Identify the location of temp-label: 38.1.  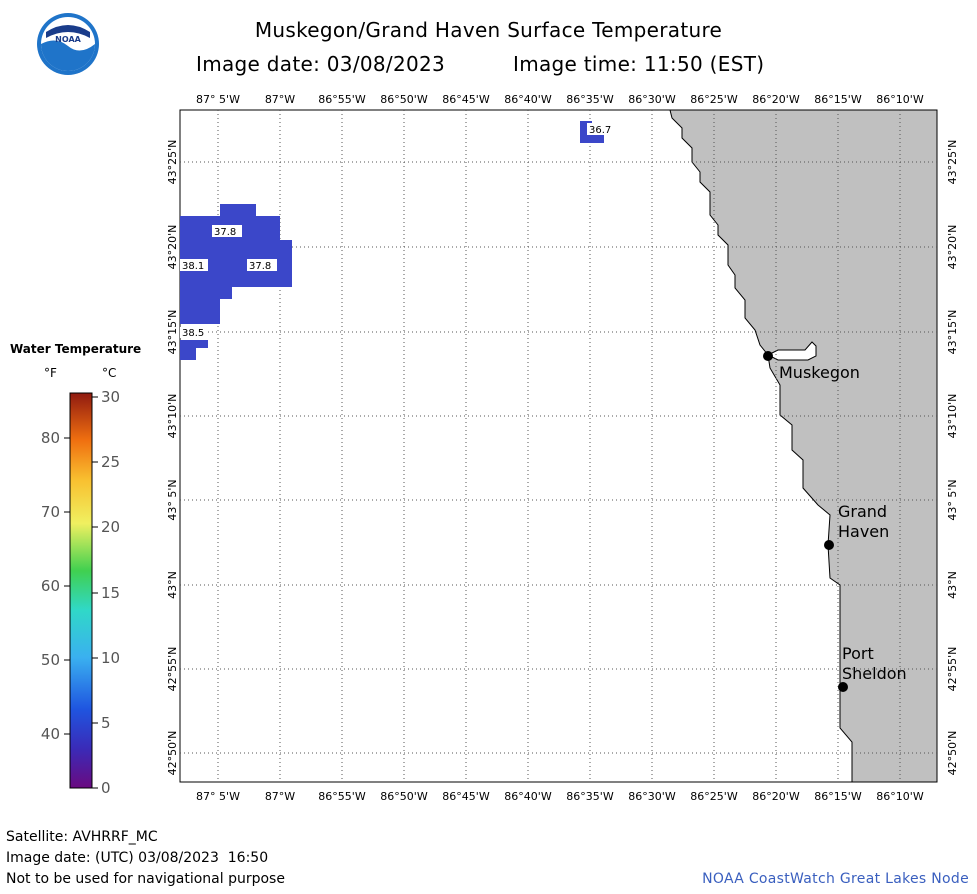
(193, 266).